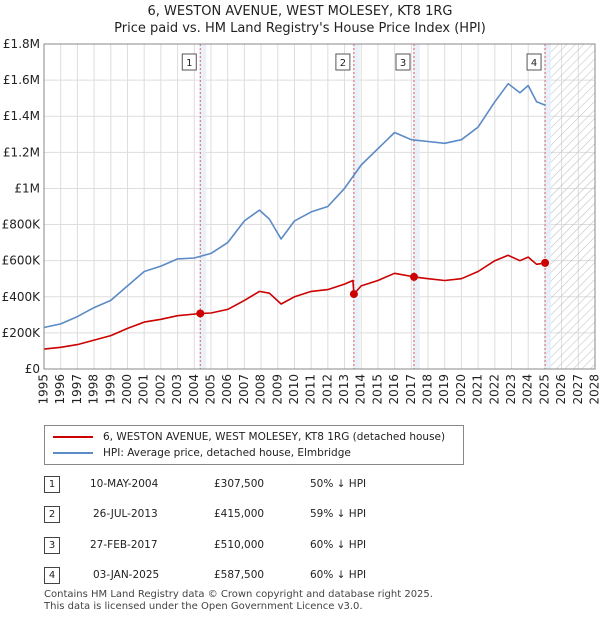  I want to click on x-tick-label: 2010, so click(294, 389).